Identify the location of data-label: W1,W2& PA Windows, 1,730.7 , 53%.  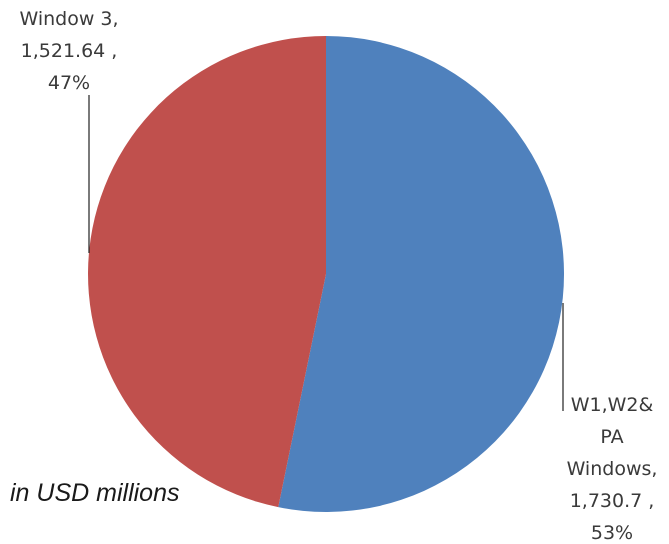
(612, 469).